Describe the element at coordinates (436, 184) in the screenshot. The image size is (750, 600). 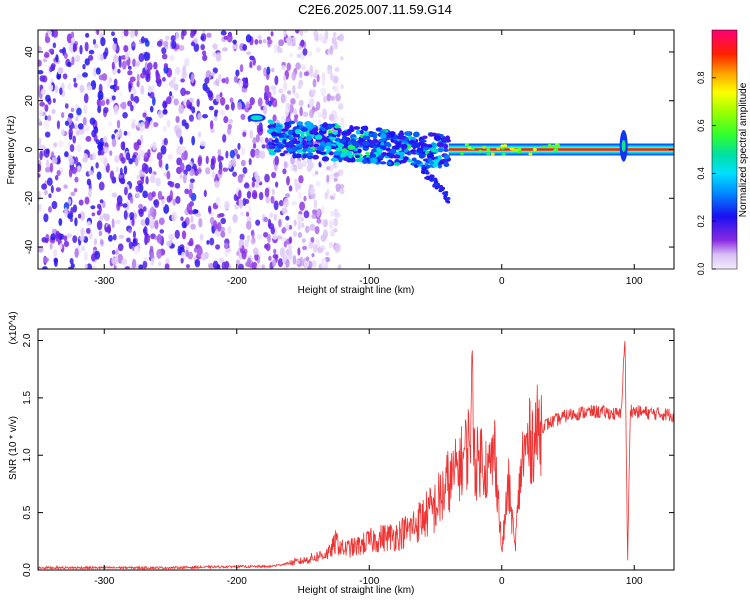
I see `spectrogram-feature-tail` at that location.